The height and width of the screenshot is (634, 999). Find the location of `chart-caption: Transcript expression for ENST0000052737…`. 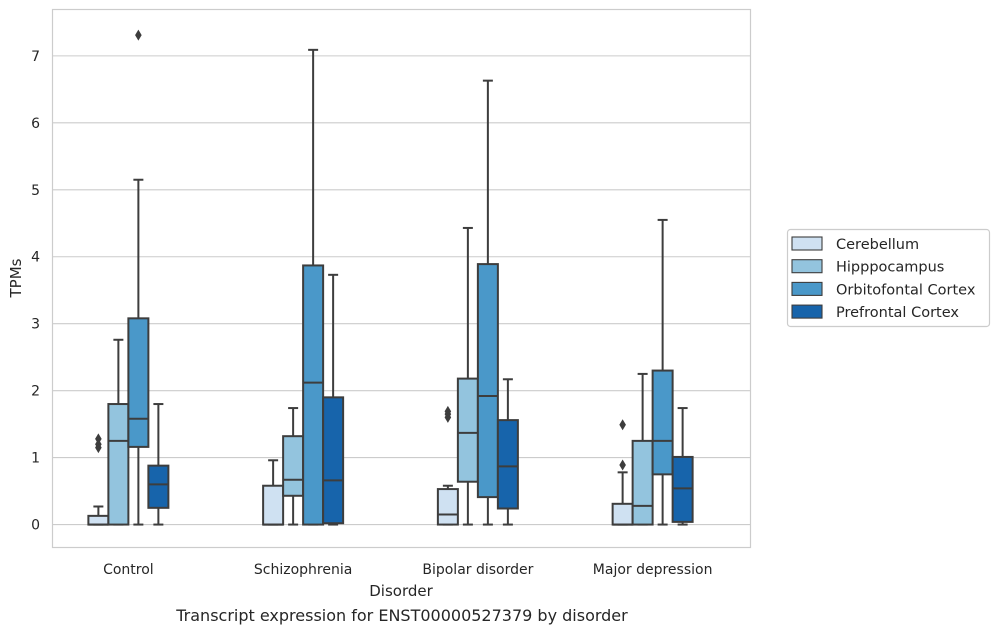

chart-caption: Transcript expression for ENST0000052737… is located at coordinates (402, 615).